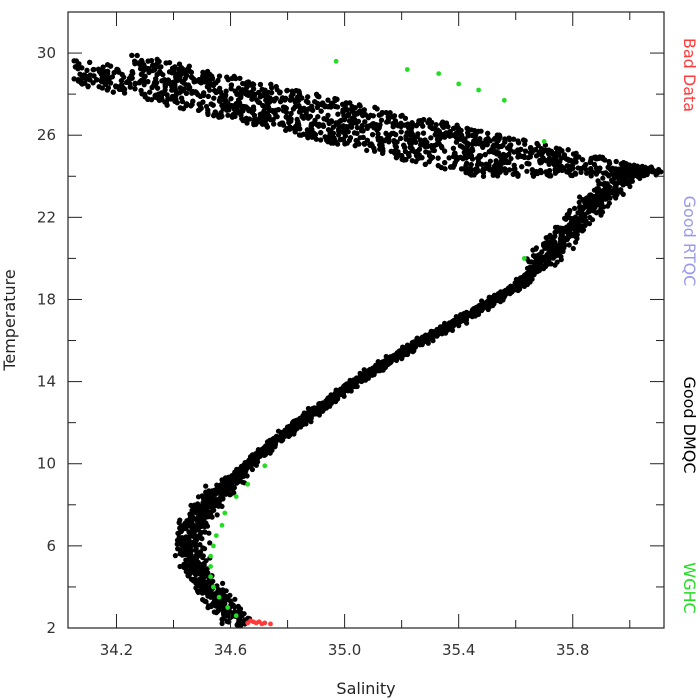 This screenshot has width=700, height=700. What do you see at coordinates (250, 621) in the screenshot?
I see `bad-data-point` at bounding box center [250, 621].